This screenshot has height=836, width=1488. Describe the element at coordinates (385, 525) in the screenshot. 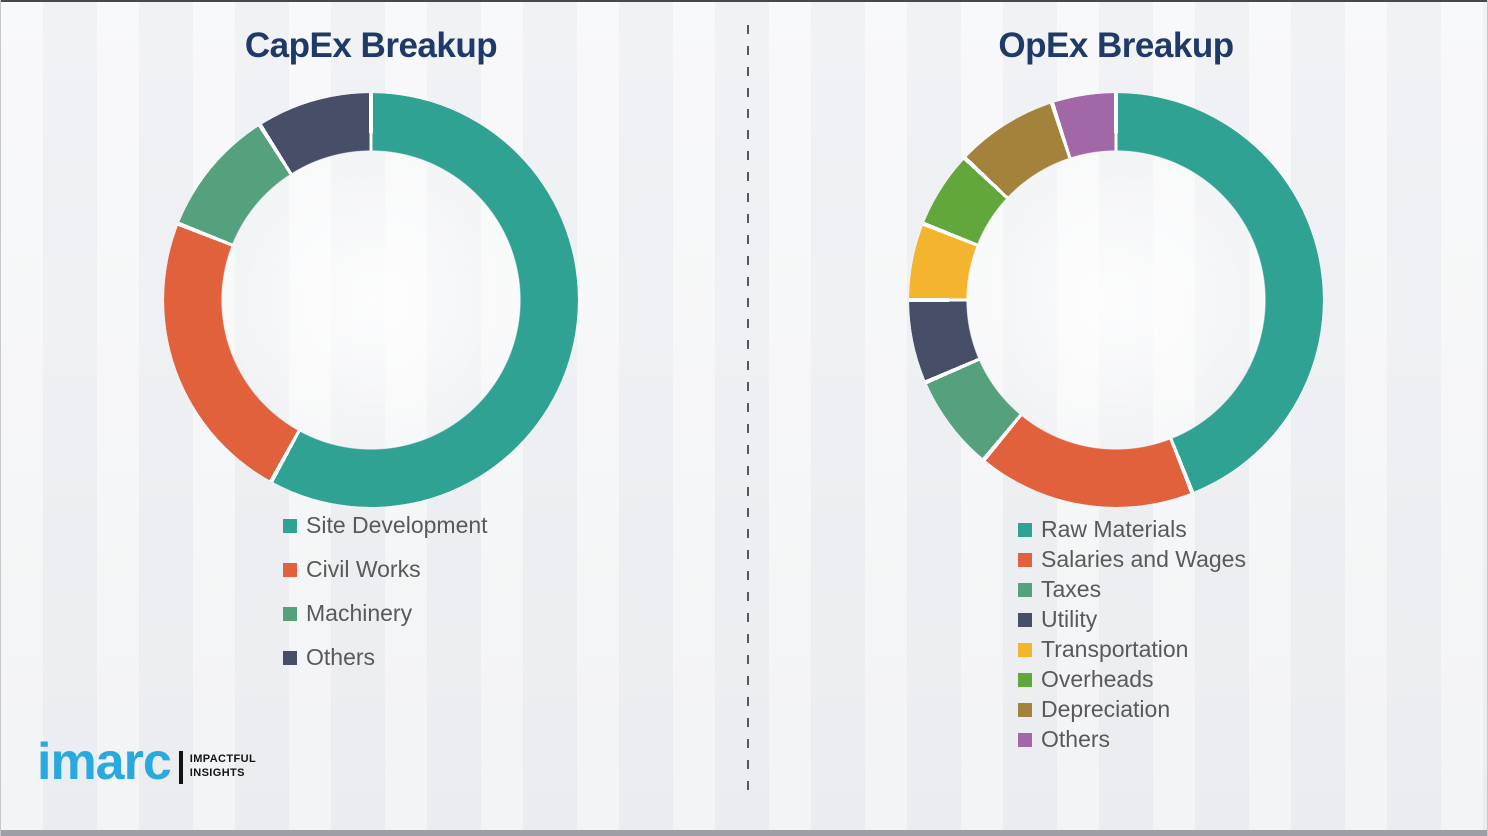

I see `legend-item: Site Development` at that location.